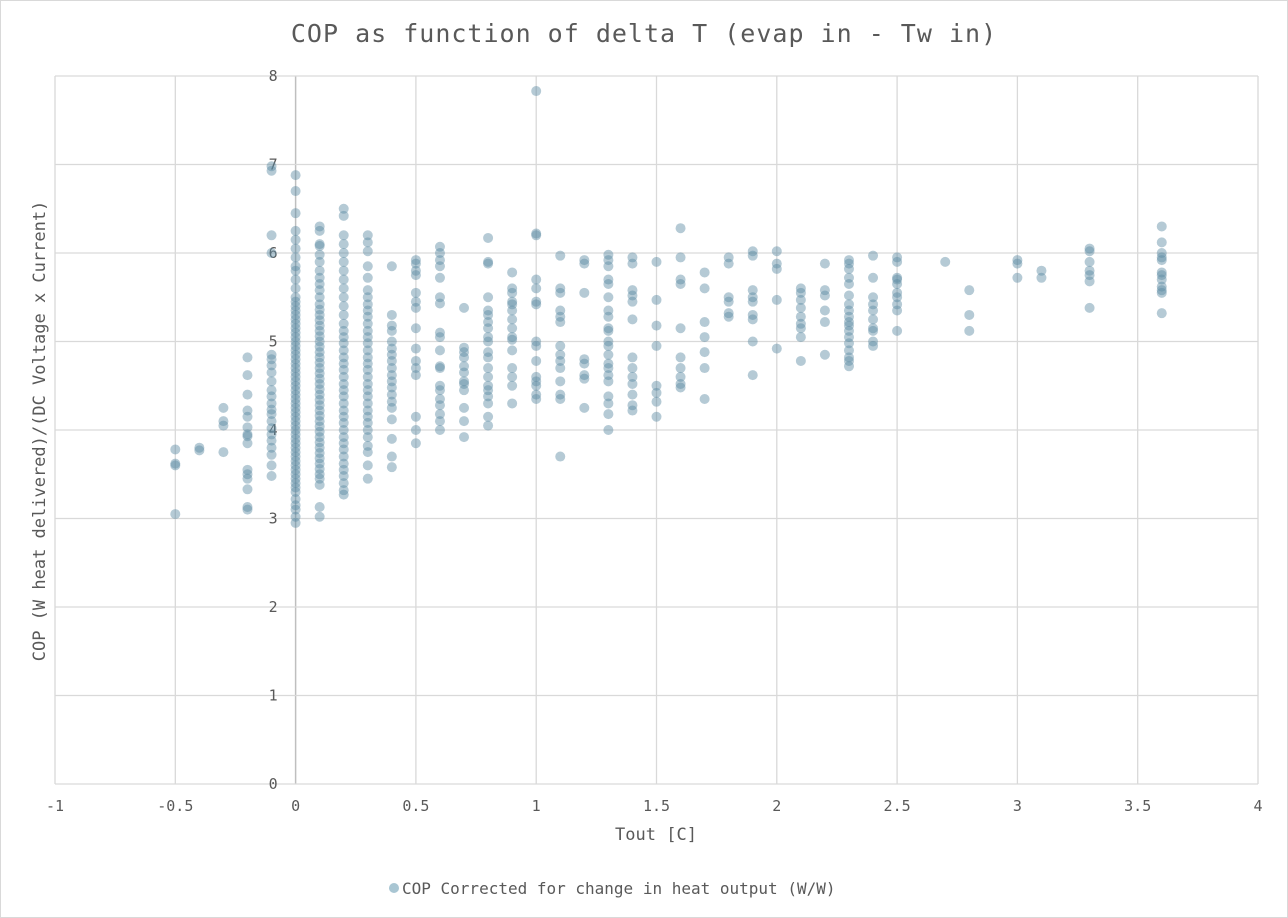  Describe the element at coordinates (273, 519) in the screenshot. I see `y-tick-label: 3` at that location.